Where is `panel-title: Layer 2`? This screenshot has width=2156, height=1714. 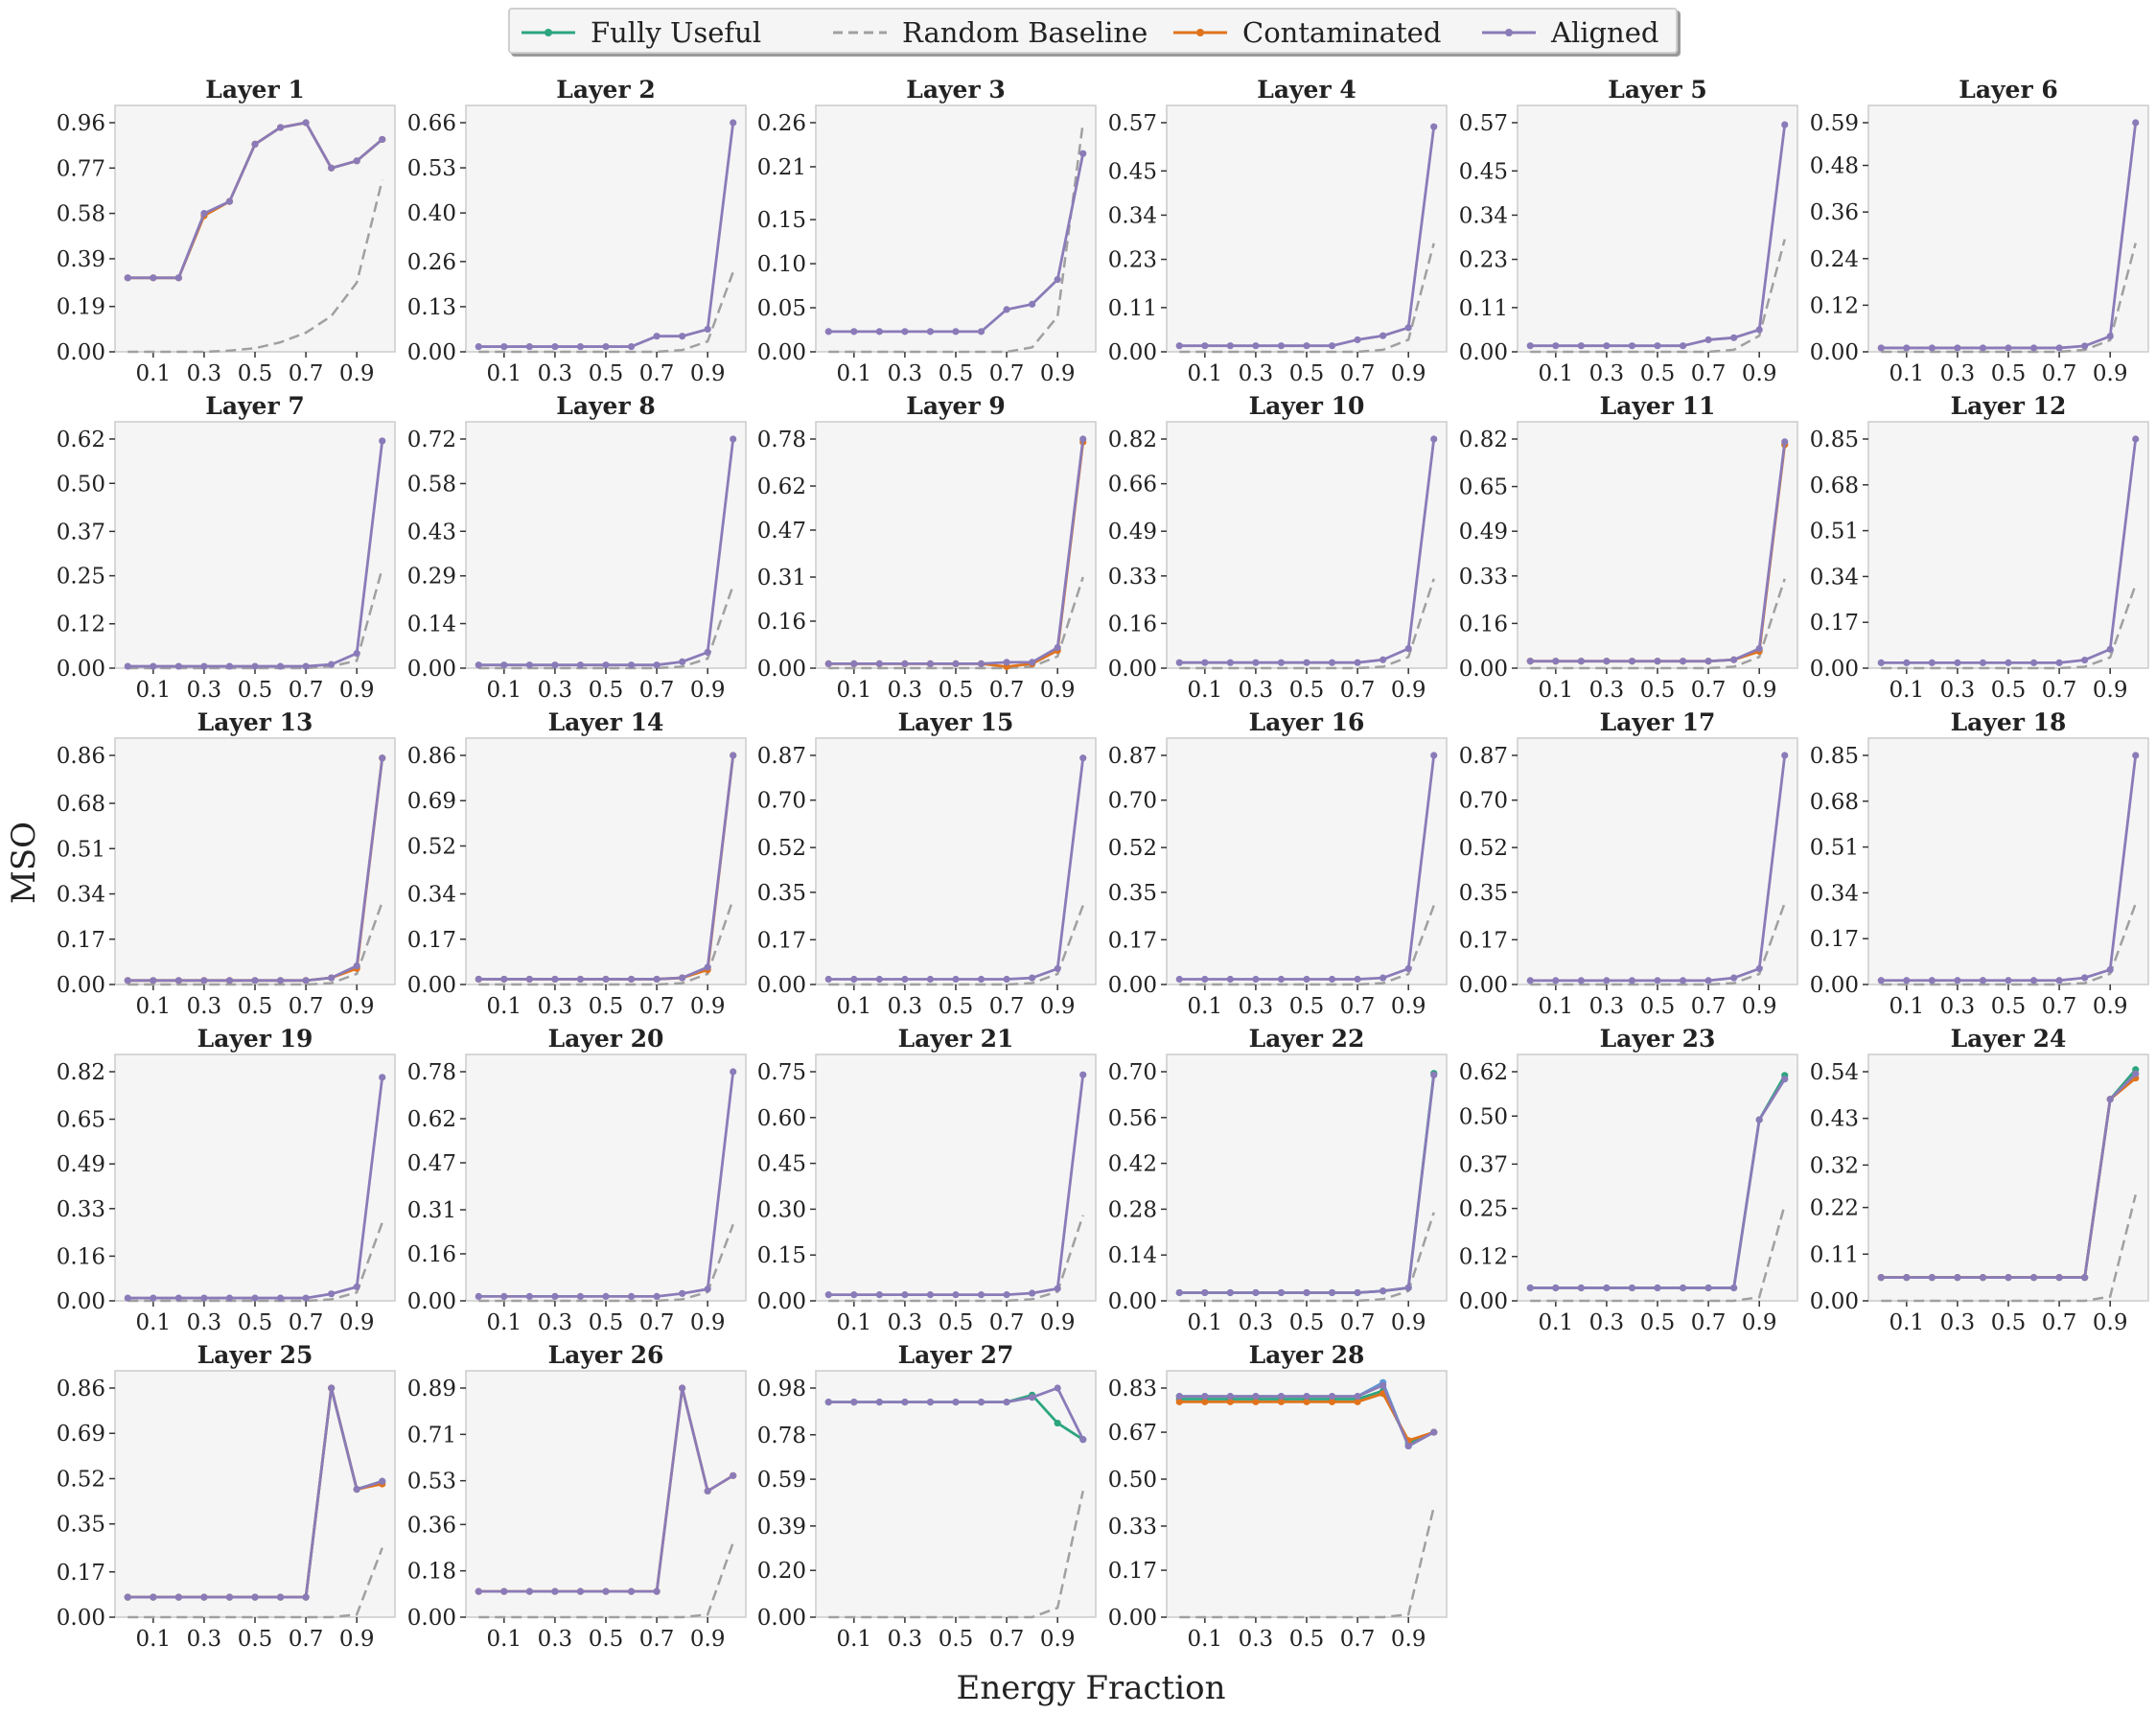 panel-title: Layer 2 is located at coordinates (605, 90).